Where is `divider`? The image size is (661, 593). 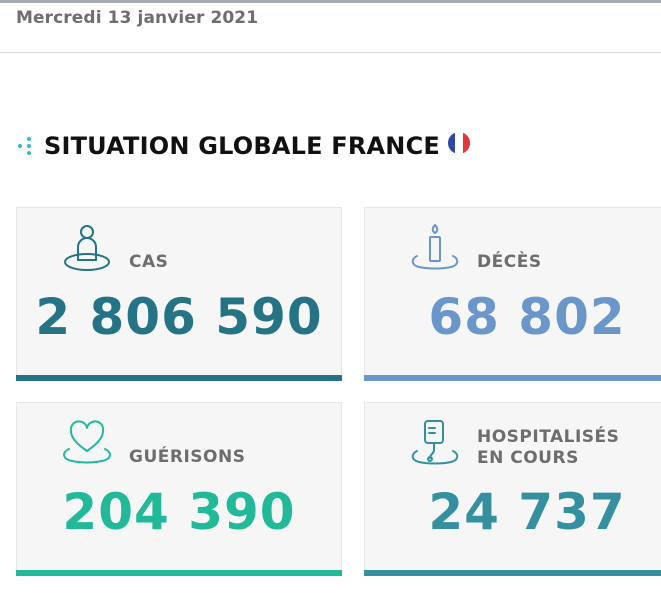 divider is located at coordinates (330, 52).